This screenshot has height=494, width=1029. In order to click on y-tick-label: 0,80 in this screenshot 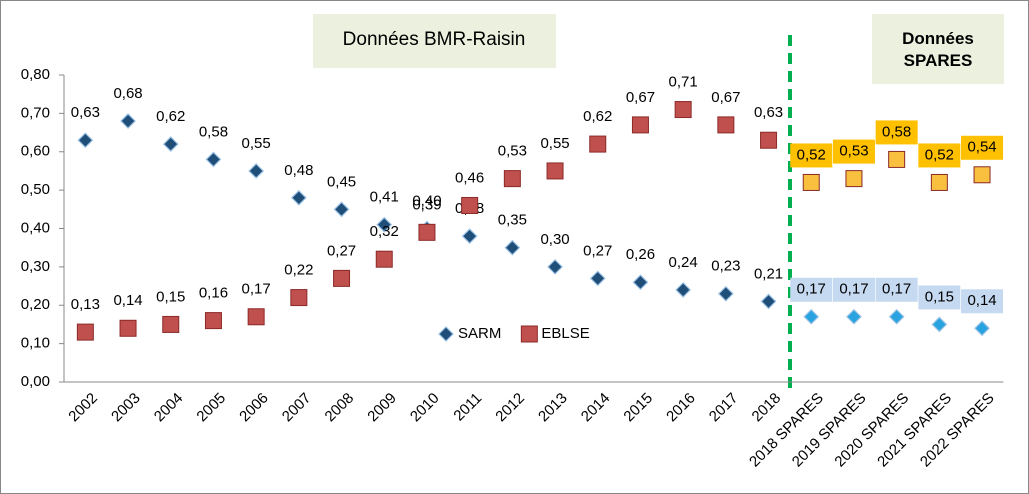, I will do `click(35, 74)`.